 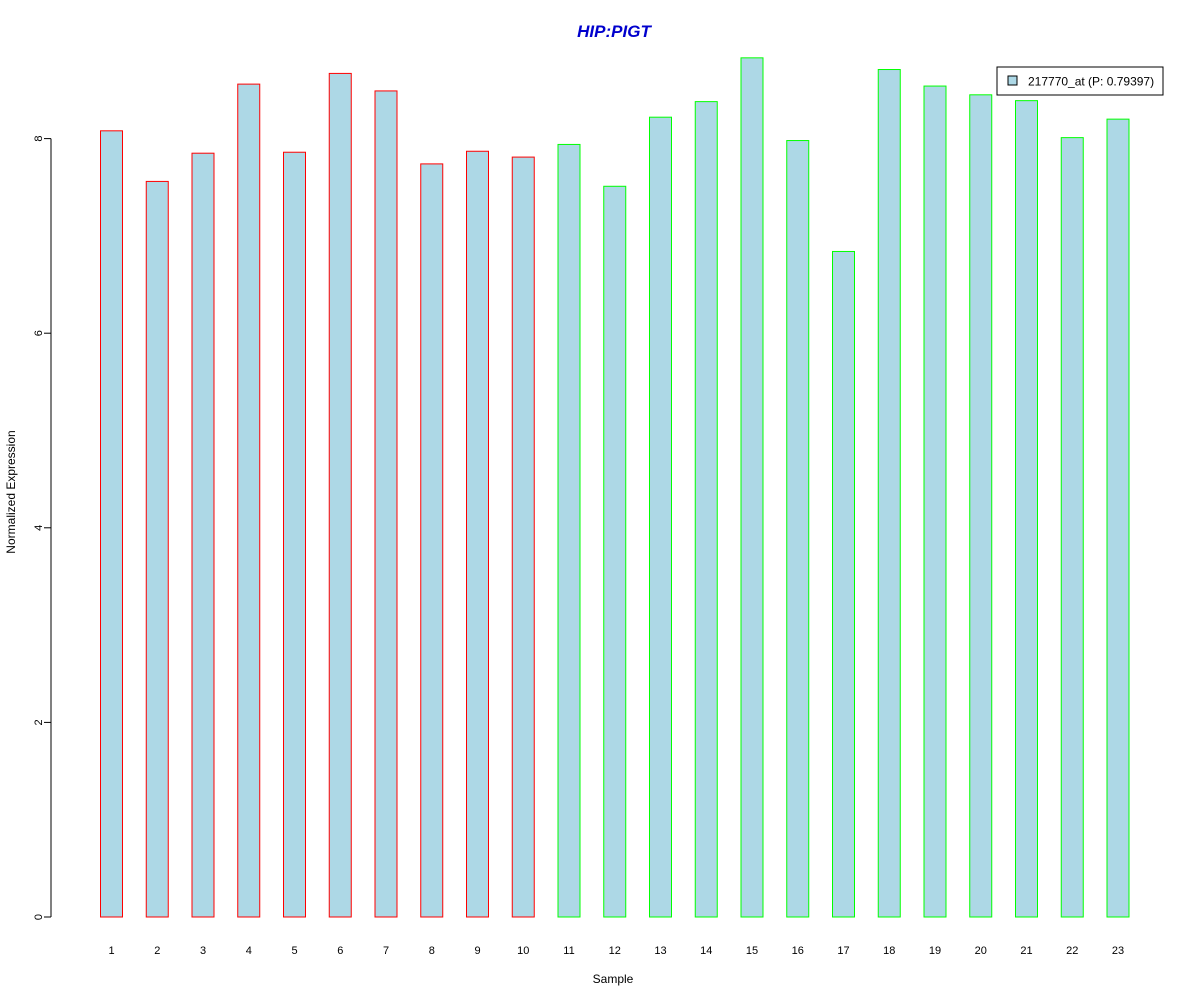 I want to click on x-axis-label: Sample, so click(x=613, y=979).